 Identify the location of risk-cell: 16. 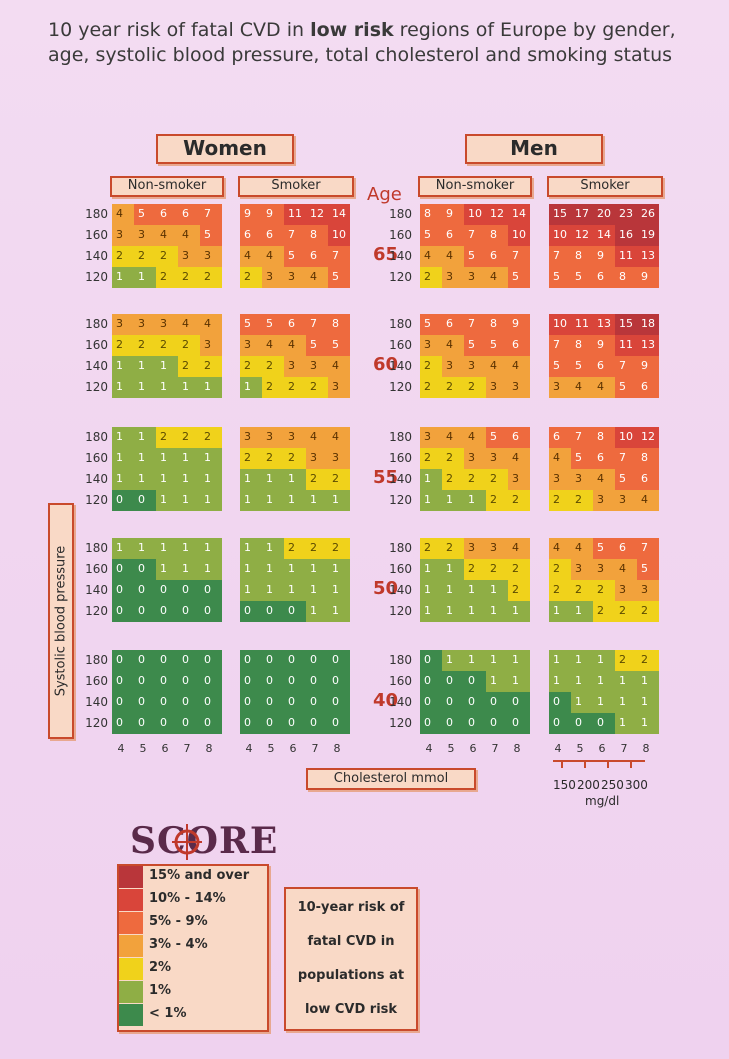
(626, 235).